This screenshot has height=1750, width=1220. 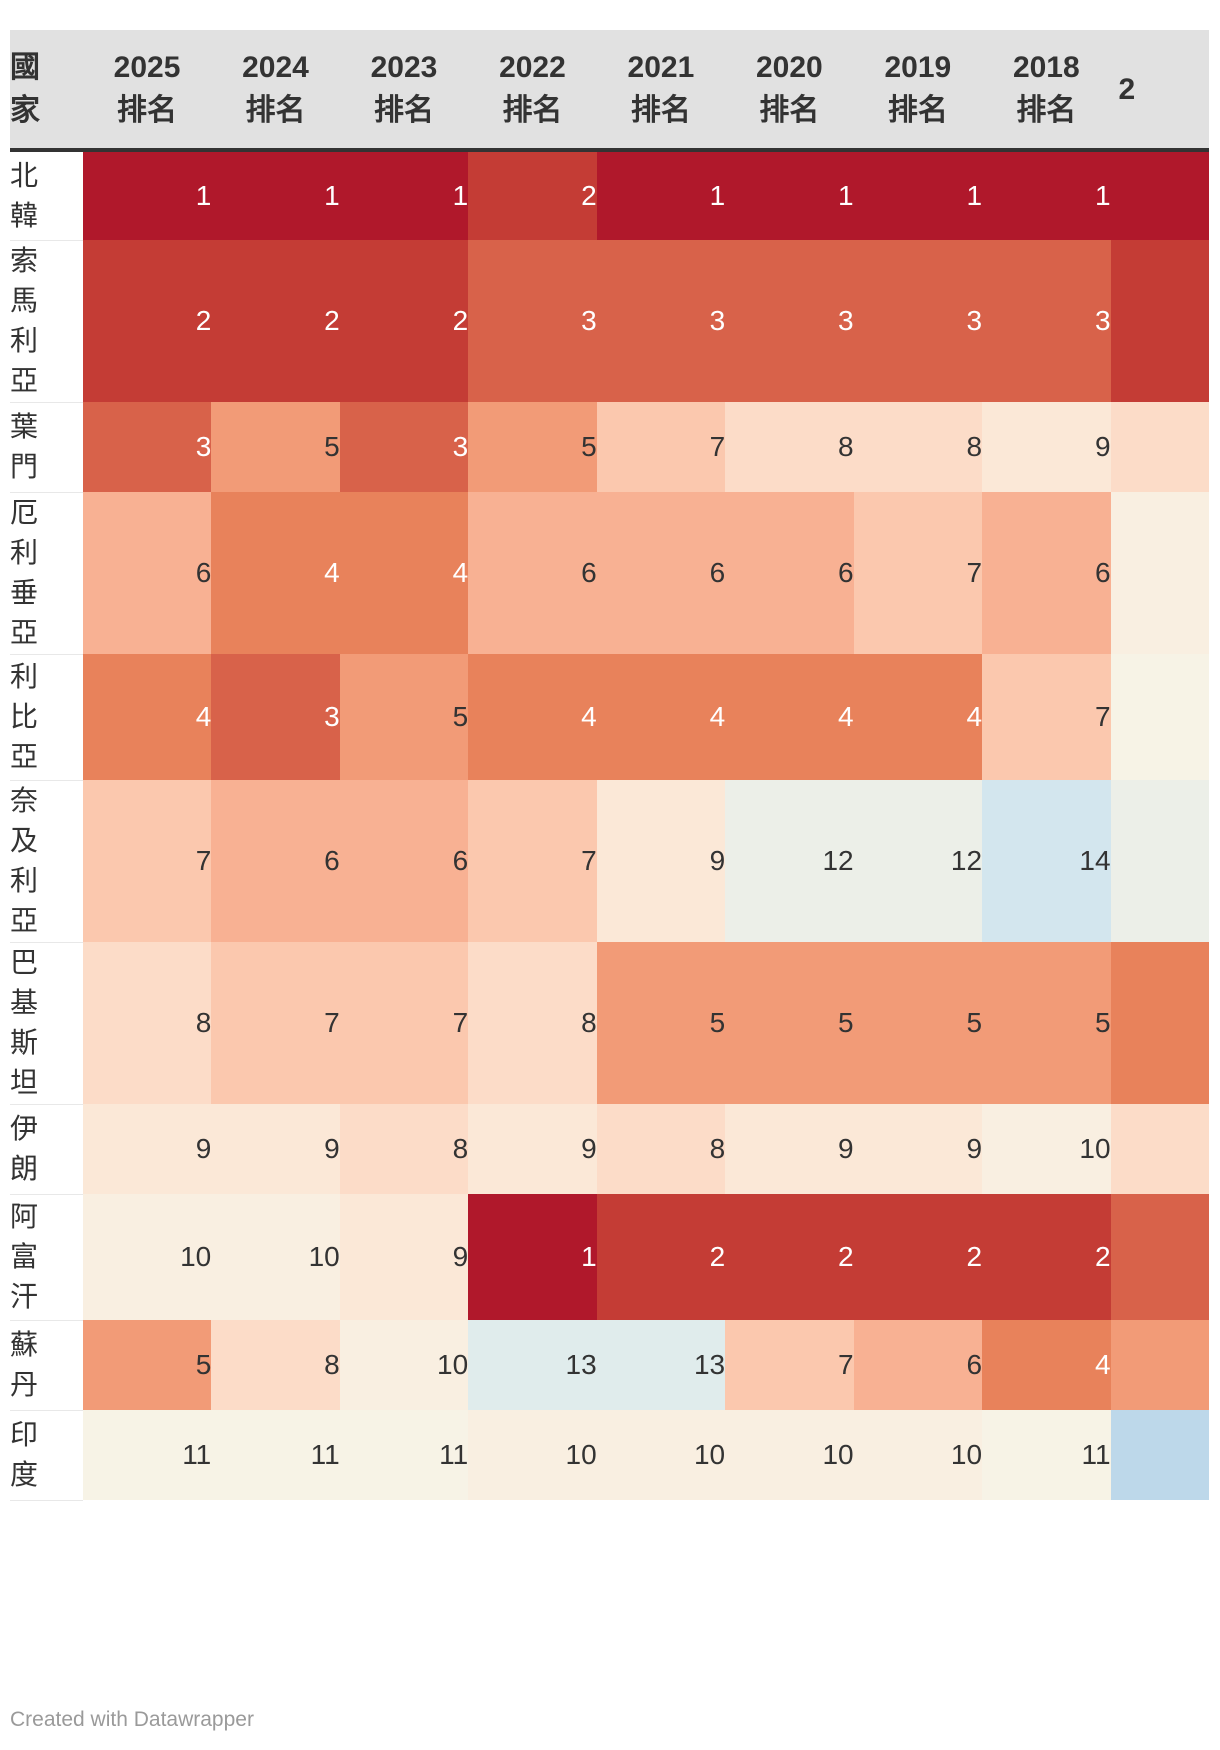 I want to click on country-name: 索馬利亞, so click(x=24, y=320).